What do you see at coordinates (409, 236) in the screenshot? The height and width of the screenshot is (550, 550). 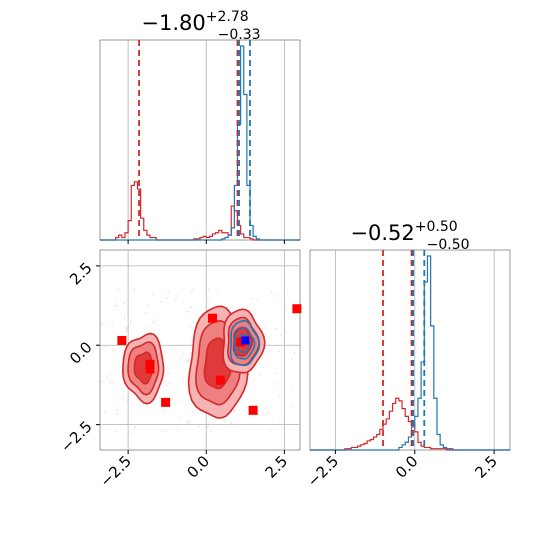 I see `title-param2: −0.52+0.50 −0.50` at bounding box center [409, 236].